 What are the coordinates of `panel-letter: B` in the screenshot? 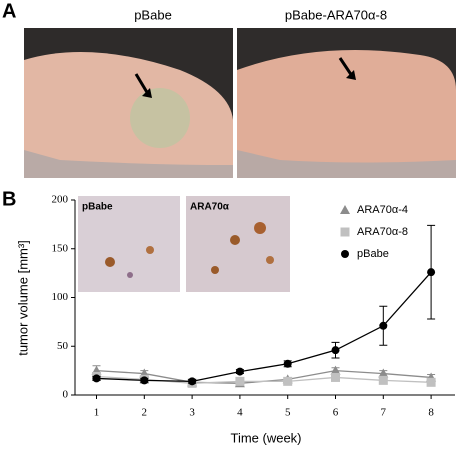 It's located at (9, 199).